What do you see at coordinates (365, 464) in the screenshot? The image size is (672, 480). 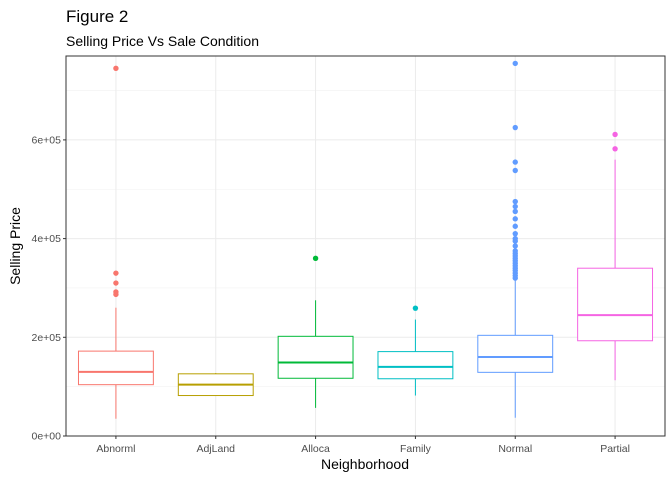 I see `x-axis-title: Neighborhood` at bounding box center [365, 464].